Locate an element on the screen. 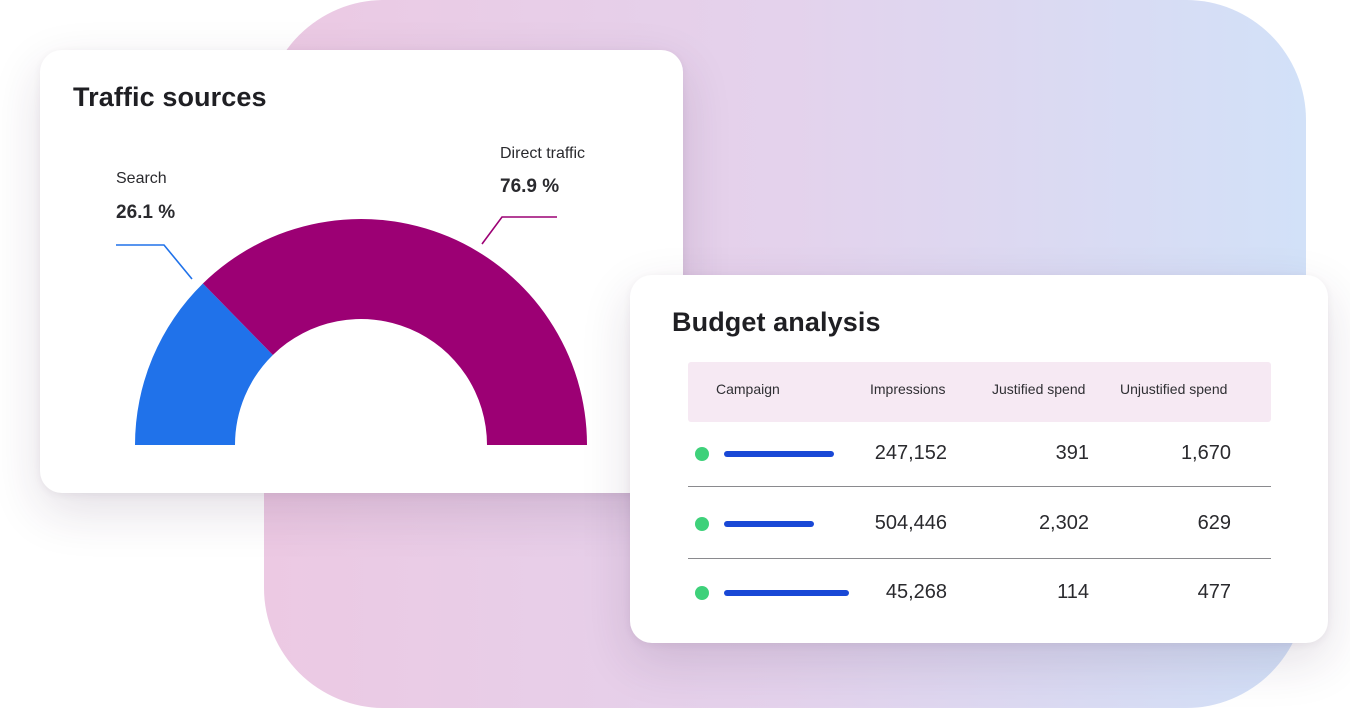  table-row: 45,268 114 477 is located at coordinates (979, 592).